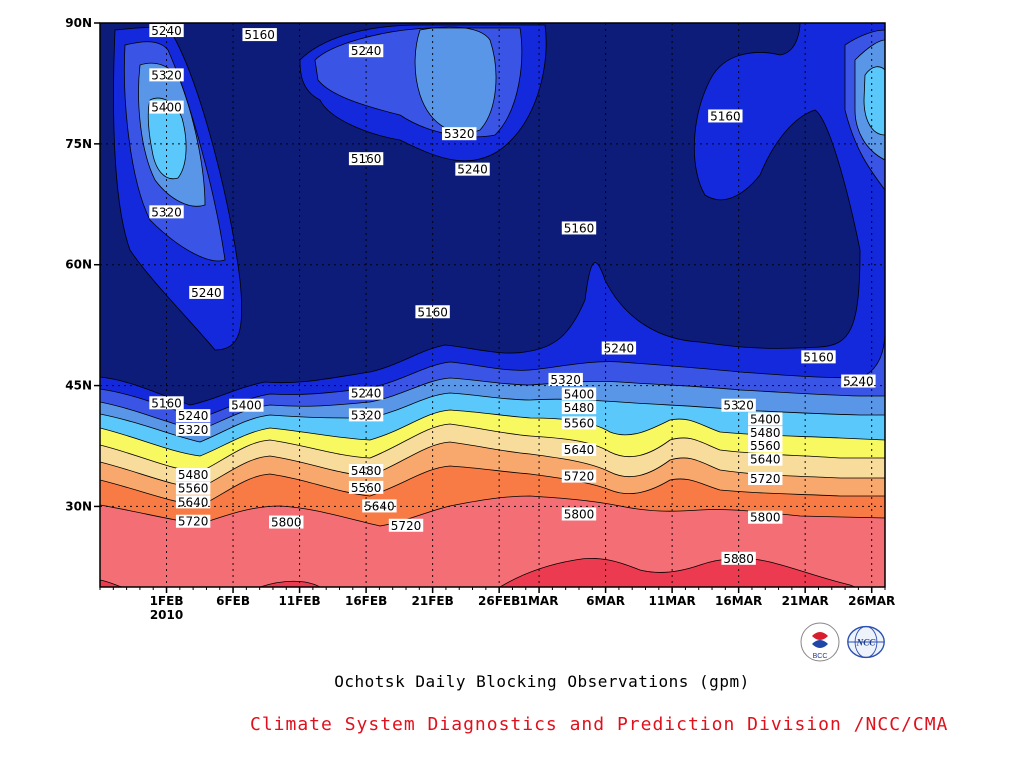  I want to click on x-tick-label: 16FEB, so click(366, 601).